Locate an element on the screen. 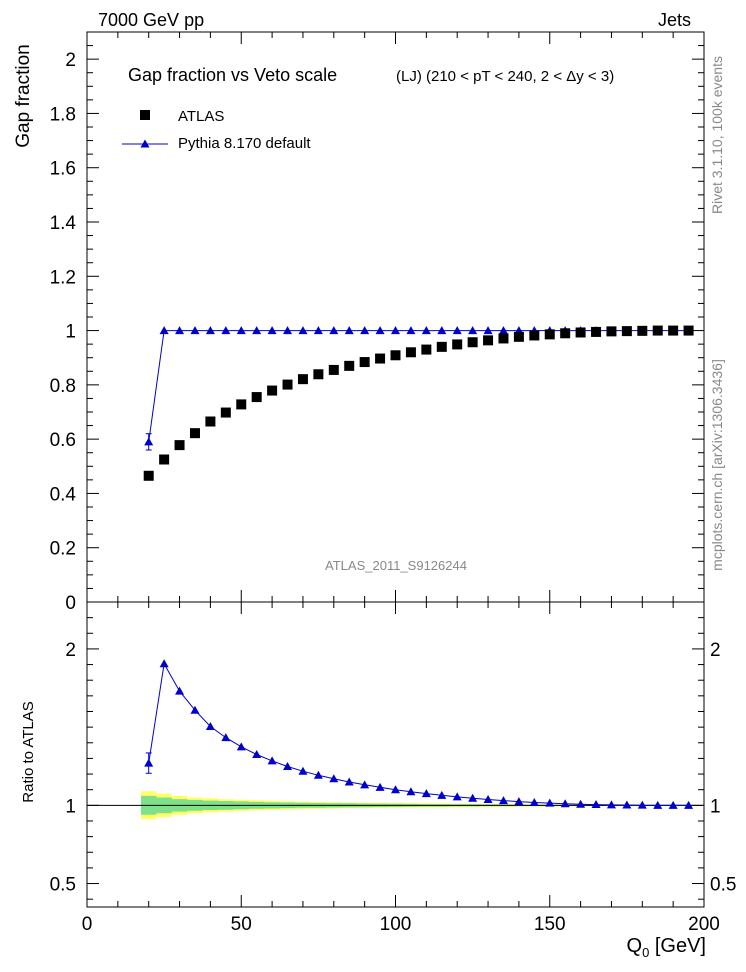 The width and height of the screenshot is (746, 972). header-right: Jets is located at coordinates (674, 20).